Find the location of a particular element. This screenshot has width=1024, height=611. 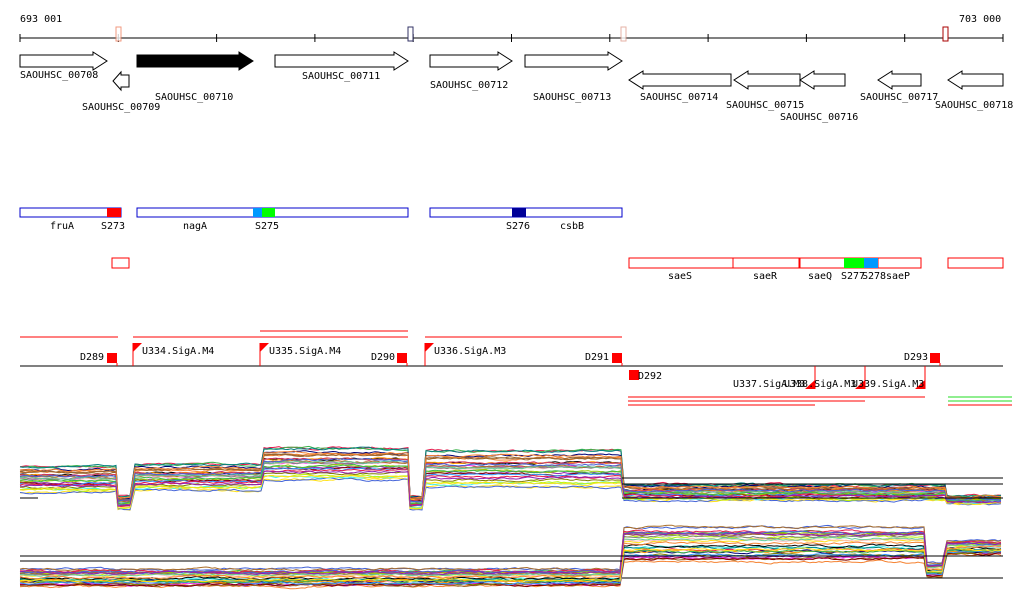

operon-label: nagA is located at coordinates (195, 226).